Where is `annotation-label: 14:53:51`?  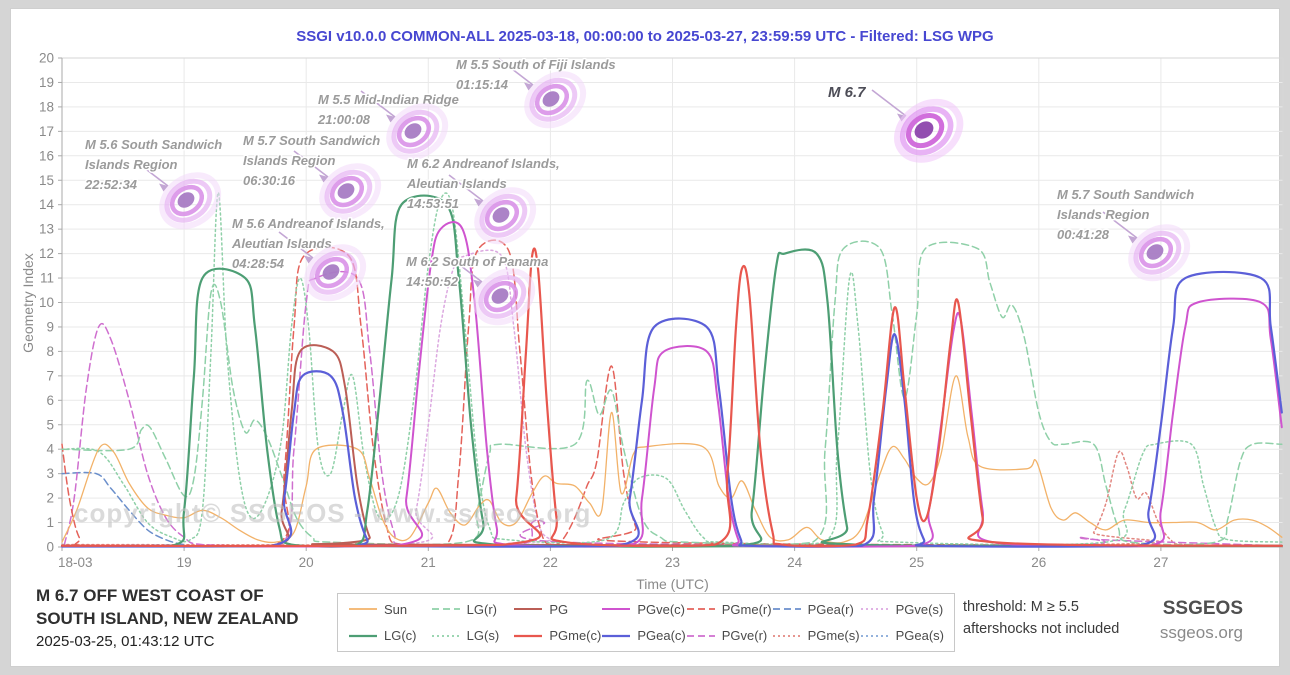
annotation-label: 14:53:51 is located at coordinates (433, 203).